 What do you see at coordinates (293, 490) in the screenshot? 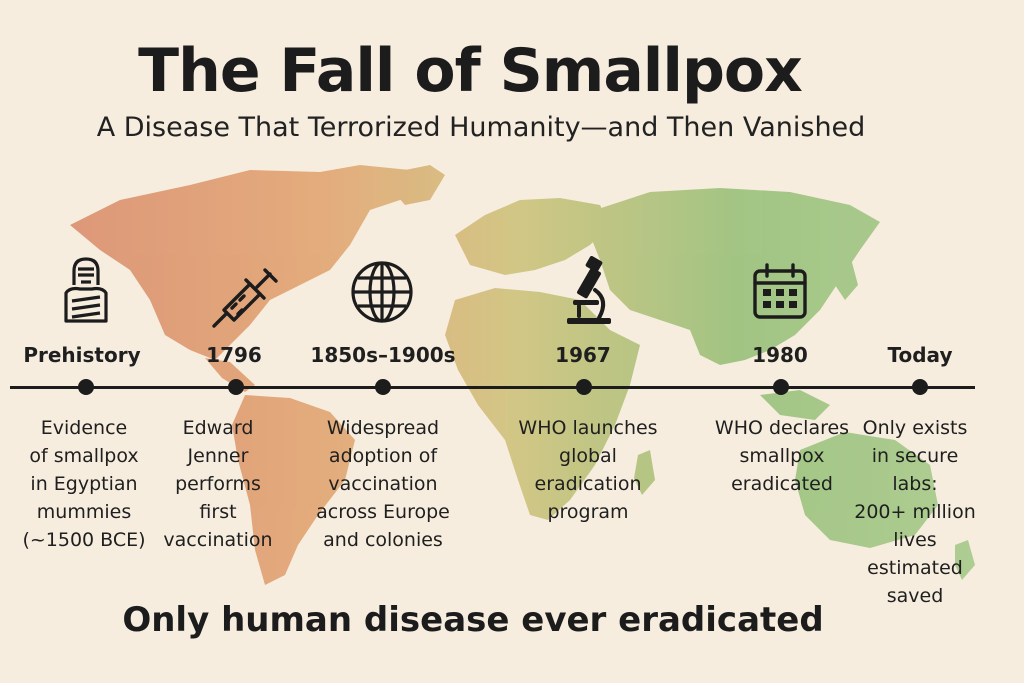
I see `south-america-shape` at bounding box center [293, 490].